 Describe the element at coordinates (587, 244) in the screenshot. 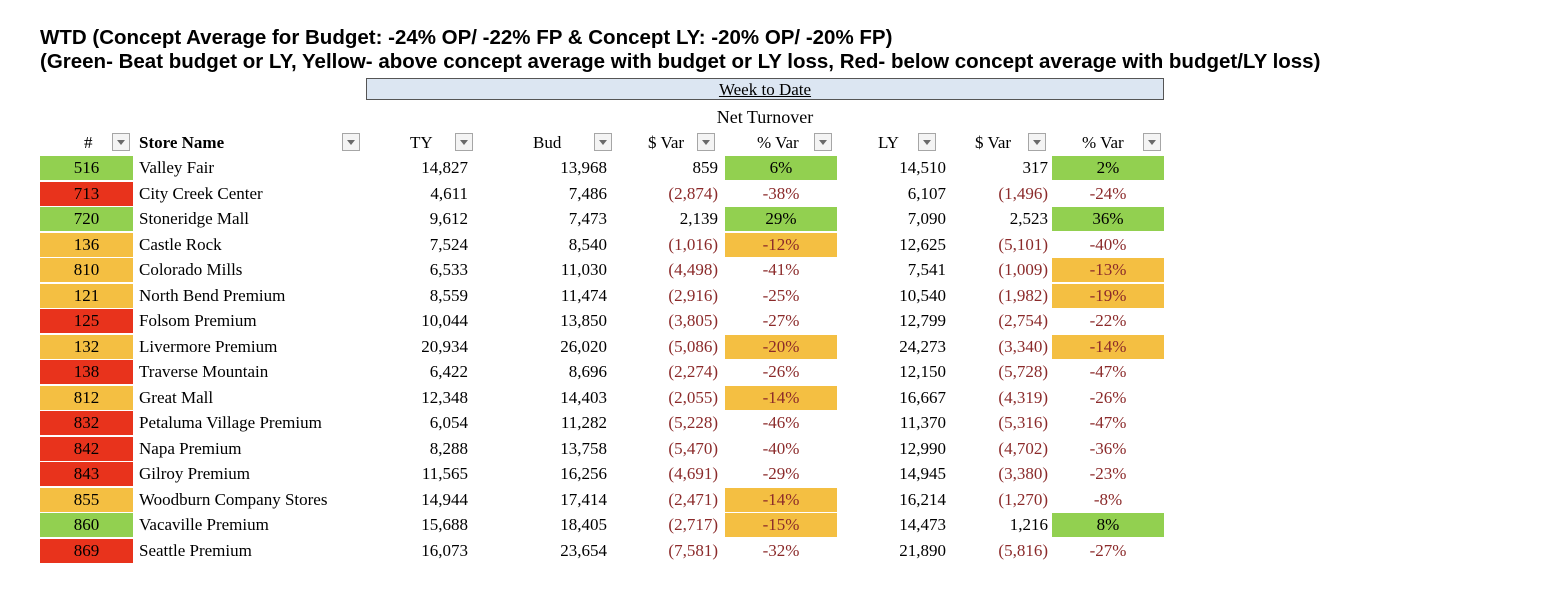

I see `budget-cell: 8,540` at that location.